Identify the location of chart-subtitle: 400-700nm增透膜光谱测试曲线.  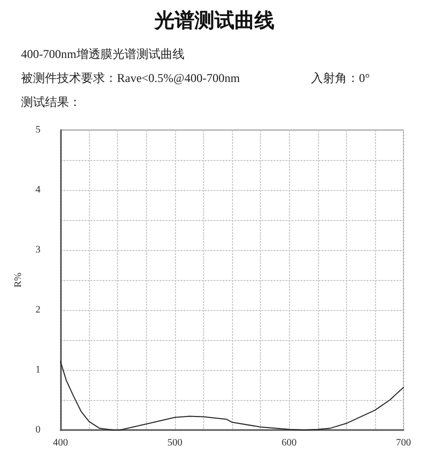
(102, 54).